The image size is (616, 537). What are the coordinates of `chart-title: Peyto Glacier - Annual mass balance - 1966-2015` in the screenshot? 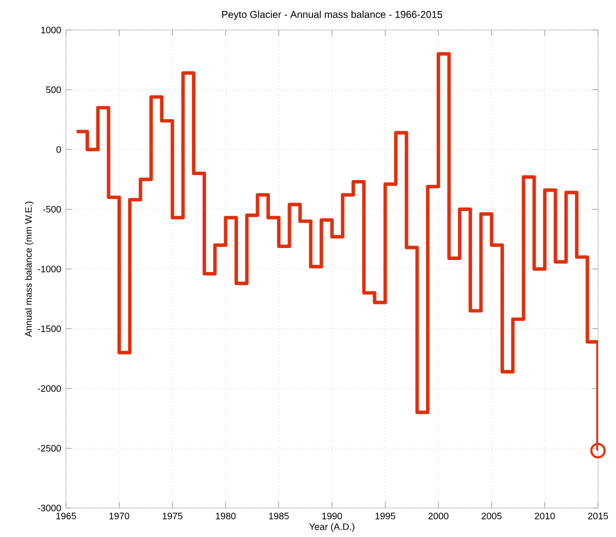 It's located at (332, 15).